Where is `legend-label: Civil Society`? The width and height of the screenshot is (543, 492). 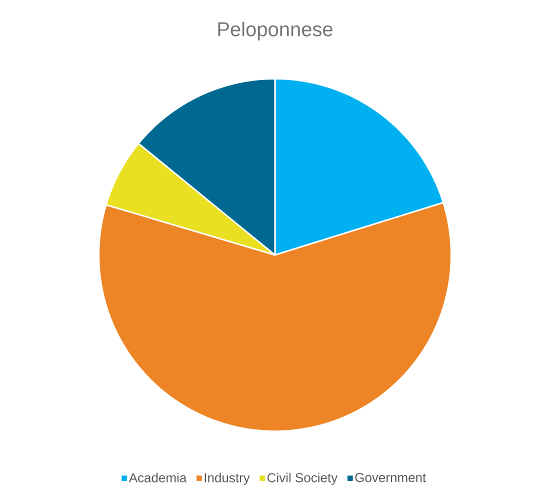 legend-label: Civil Society is located at coordinates (302, 478).